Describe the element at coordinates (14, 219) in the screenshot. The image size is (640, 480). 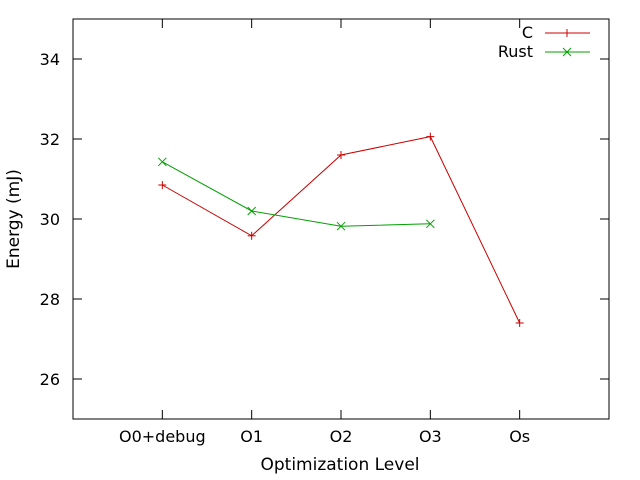
I see `y-axis-label: Energy (mJ)` at that location.